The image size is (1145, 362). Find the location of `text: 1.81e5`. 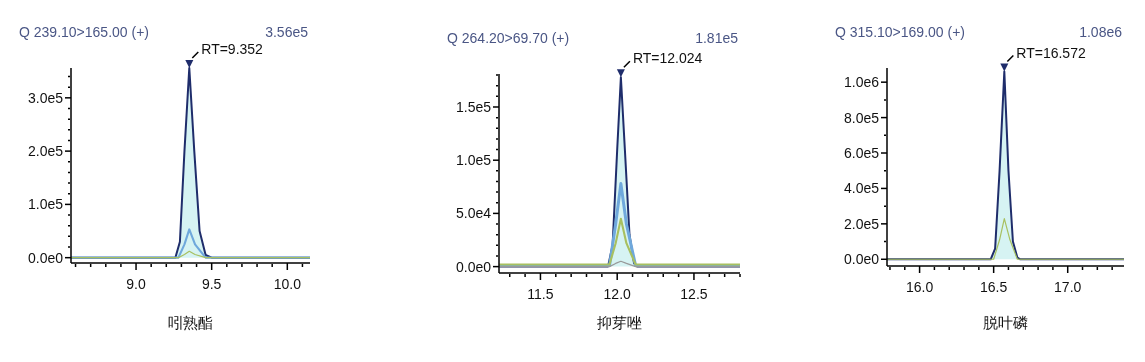

text: 1.81e5 is located at coordinates (717, 38).